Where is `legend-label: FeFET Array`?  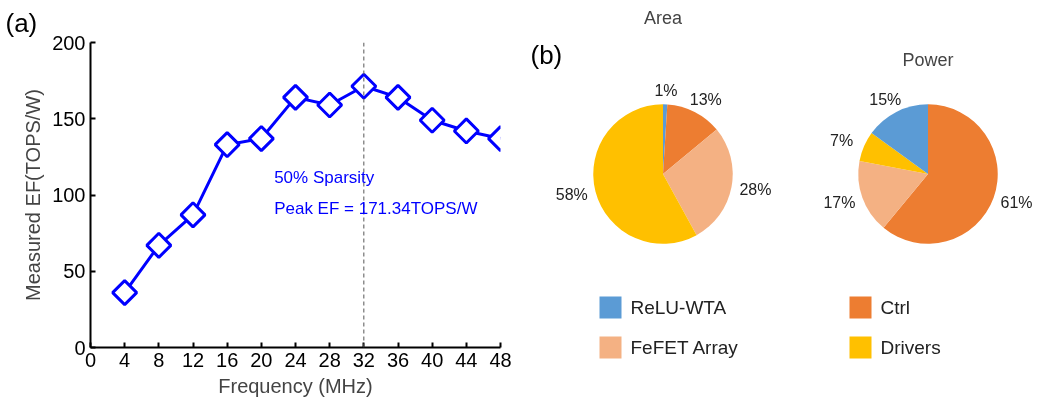 legend-label: FeFET Array is located at coordinates (684, 347).